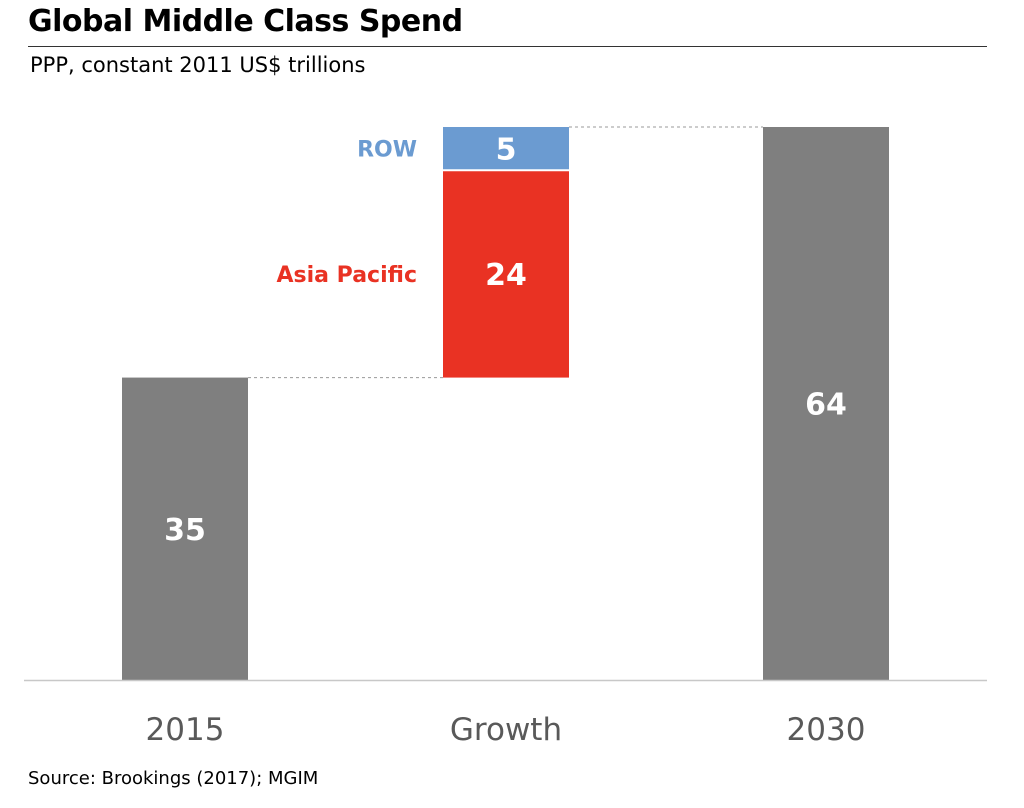 This screenshot has width=1024, height=808. Describe the element at coordinates (198, 65) in the screenshot. I see `chart-subtitle: PPP, constant 2011 US$ trillions` at that location.